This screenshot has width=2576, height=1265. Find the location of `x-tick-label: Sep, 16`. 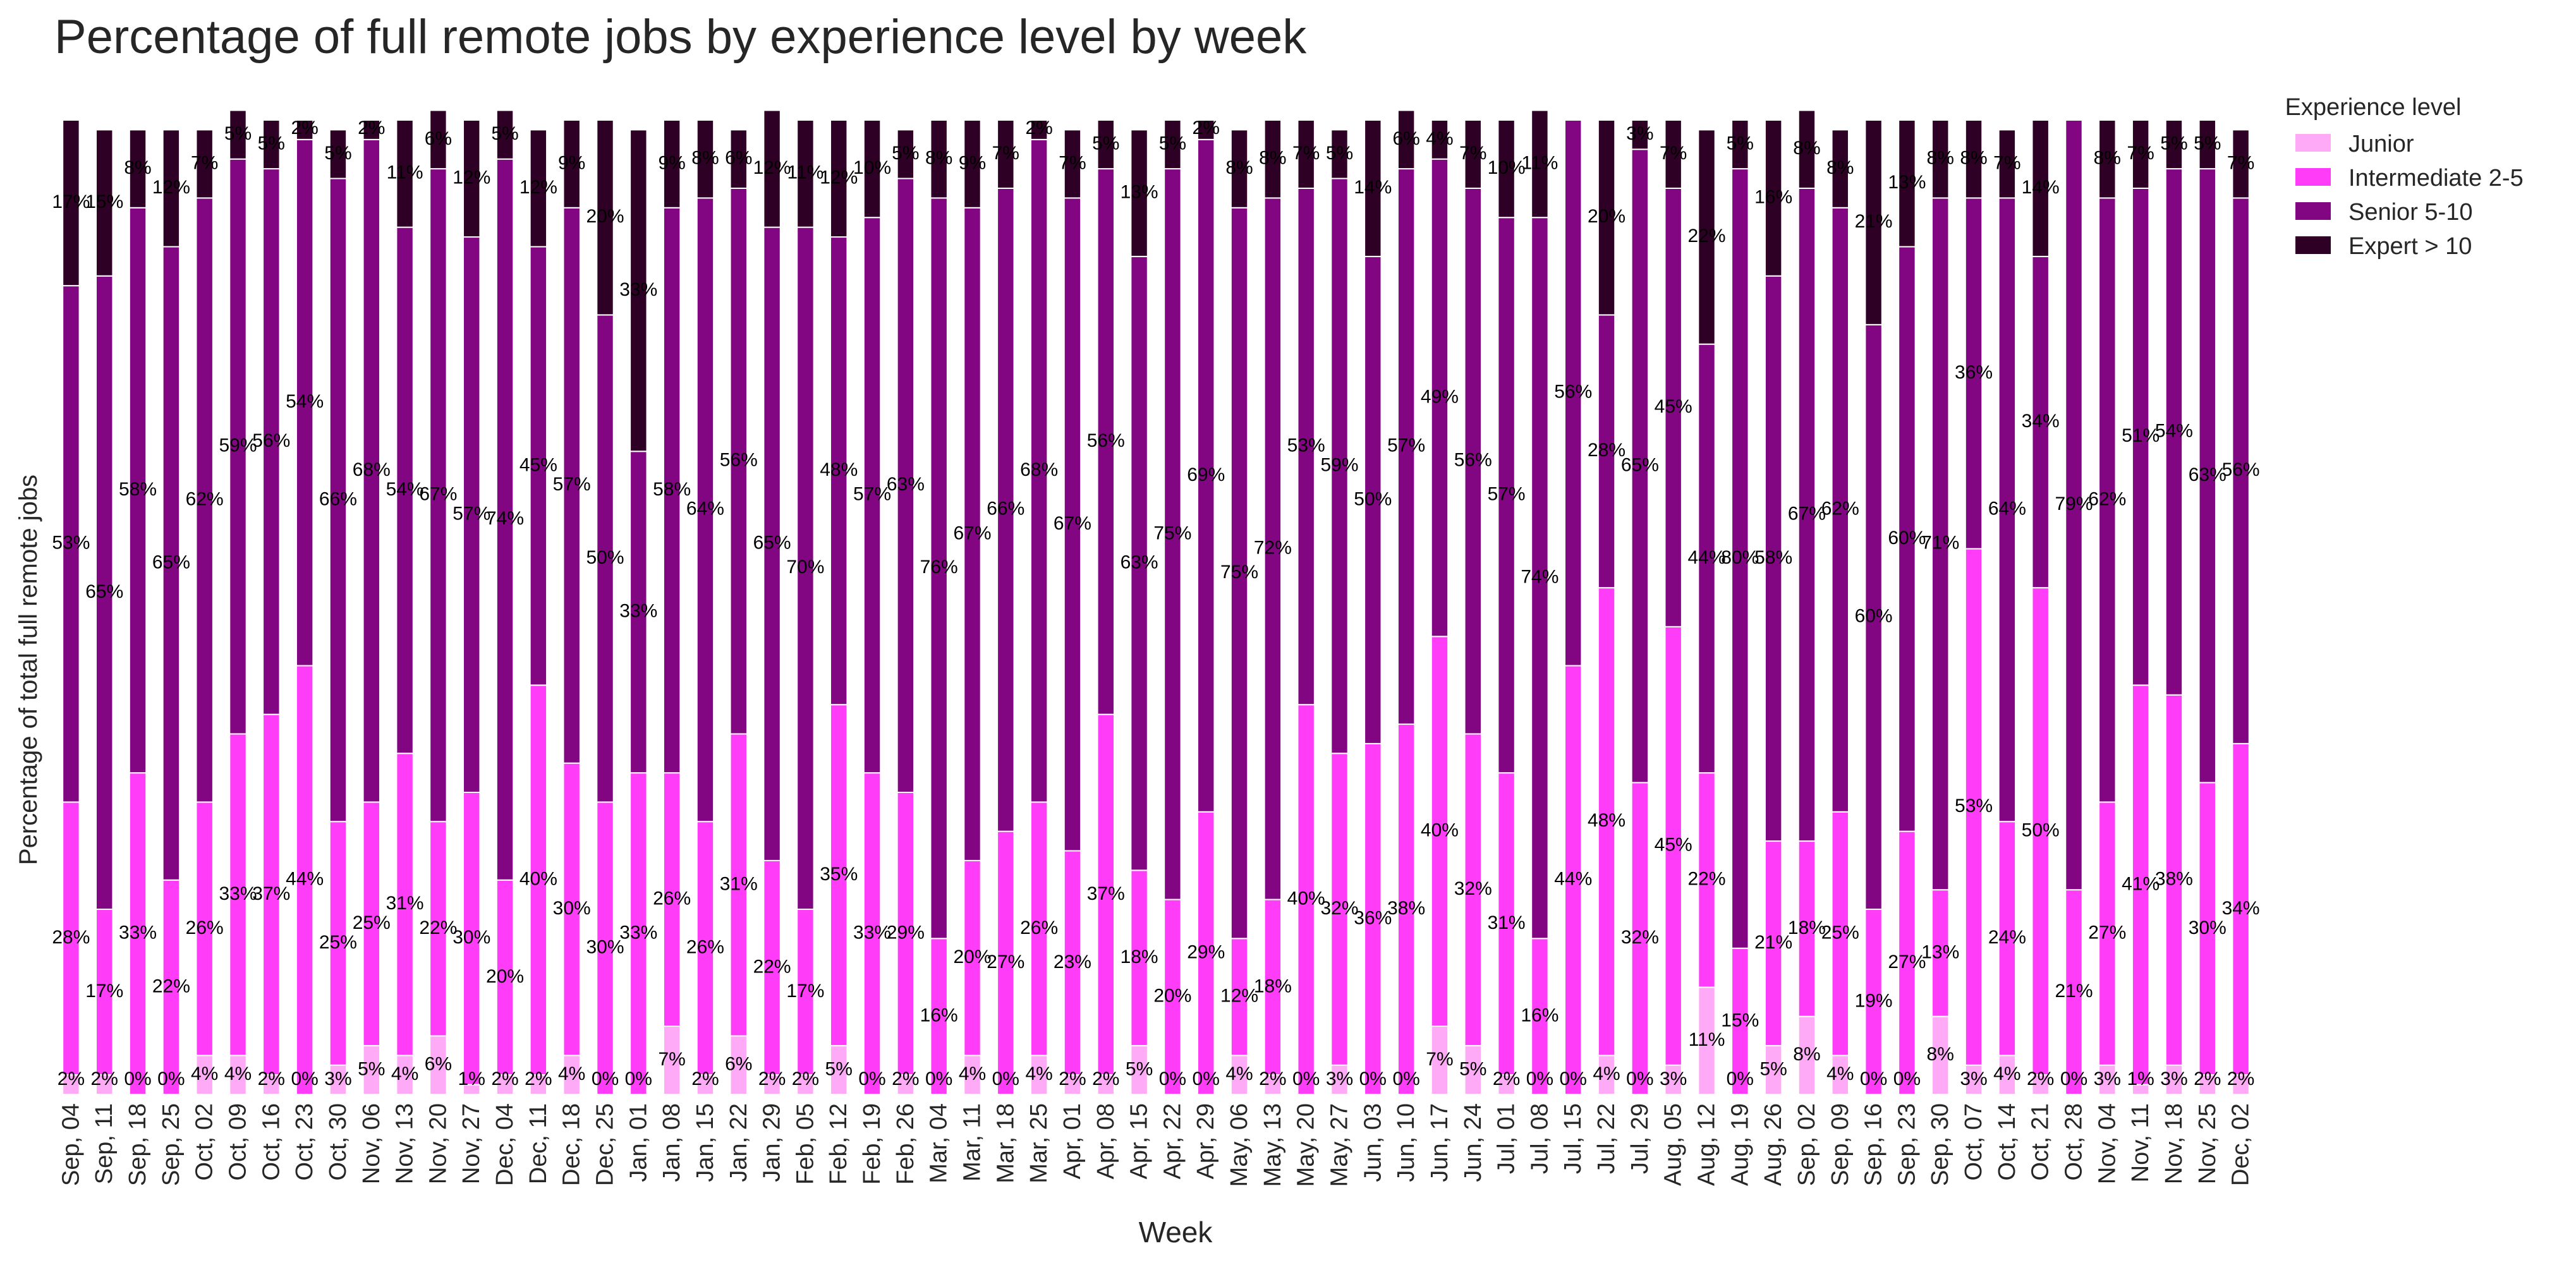

x-tick-label: Sep, 16 is located at coordinates (1874, 1144).